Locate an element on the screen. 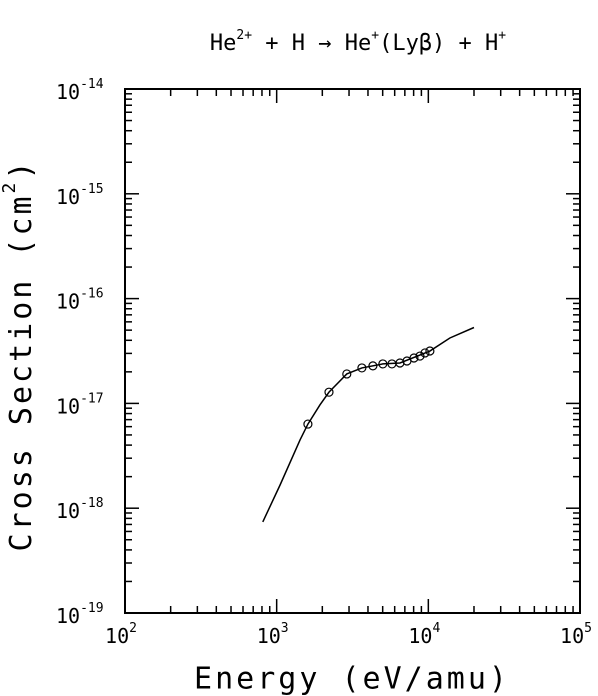 The image size is (598, 696). y-tick-exponent: -14 is located at coordinates (92, 84).